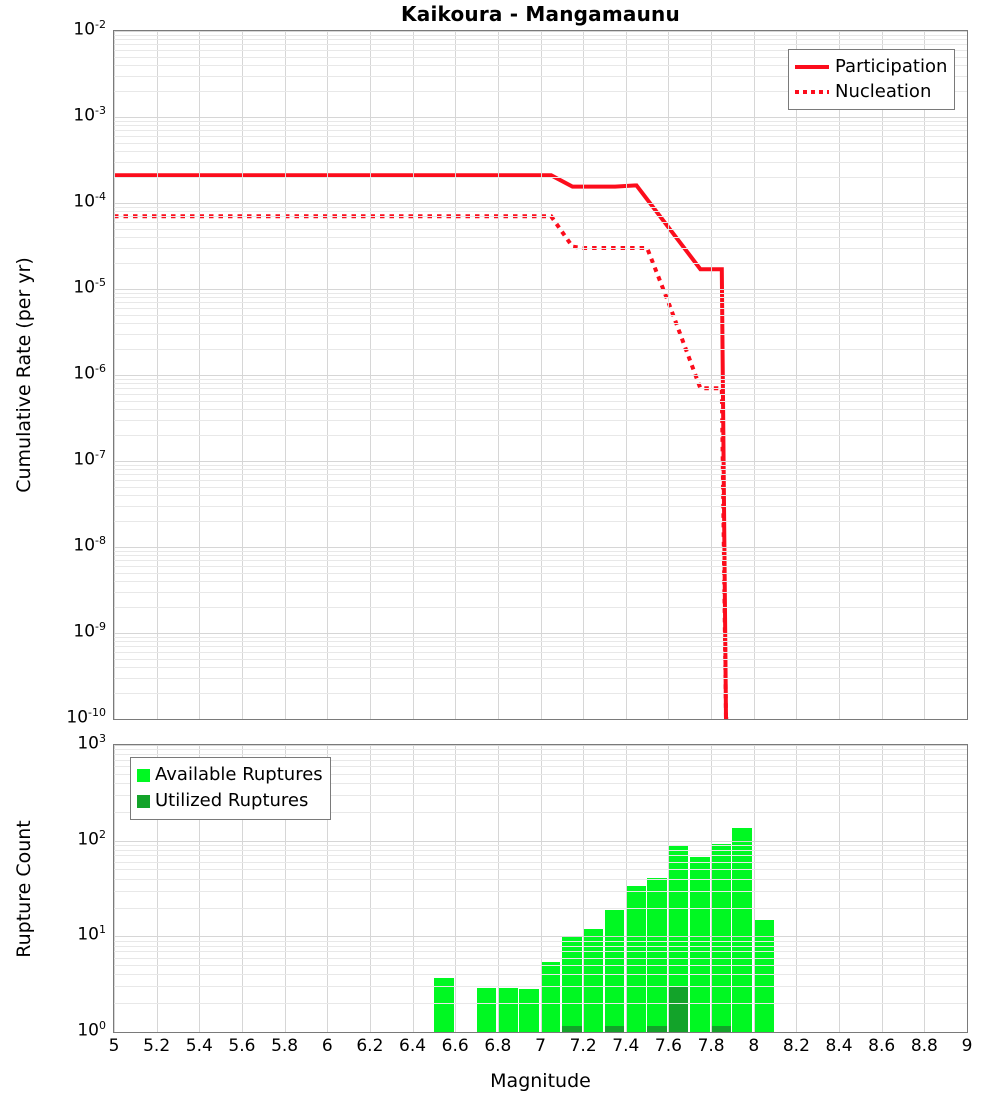  What do you see at coordinates (626, 1046) in the screenshot?
I see `x-tick-label: 7.4` at bounding box center [626, 1046].